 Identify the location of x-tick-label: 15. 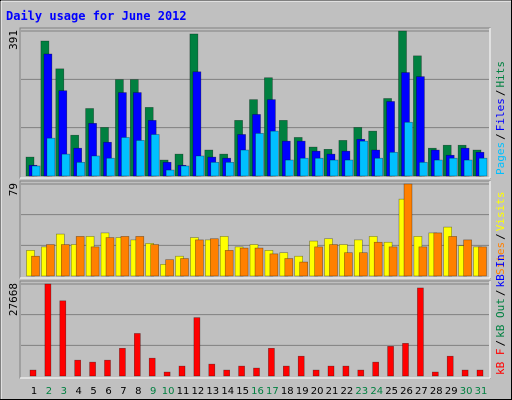
(242, 391).